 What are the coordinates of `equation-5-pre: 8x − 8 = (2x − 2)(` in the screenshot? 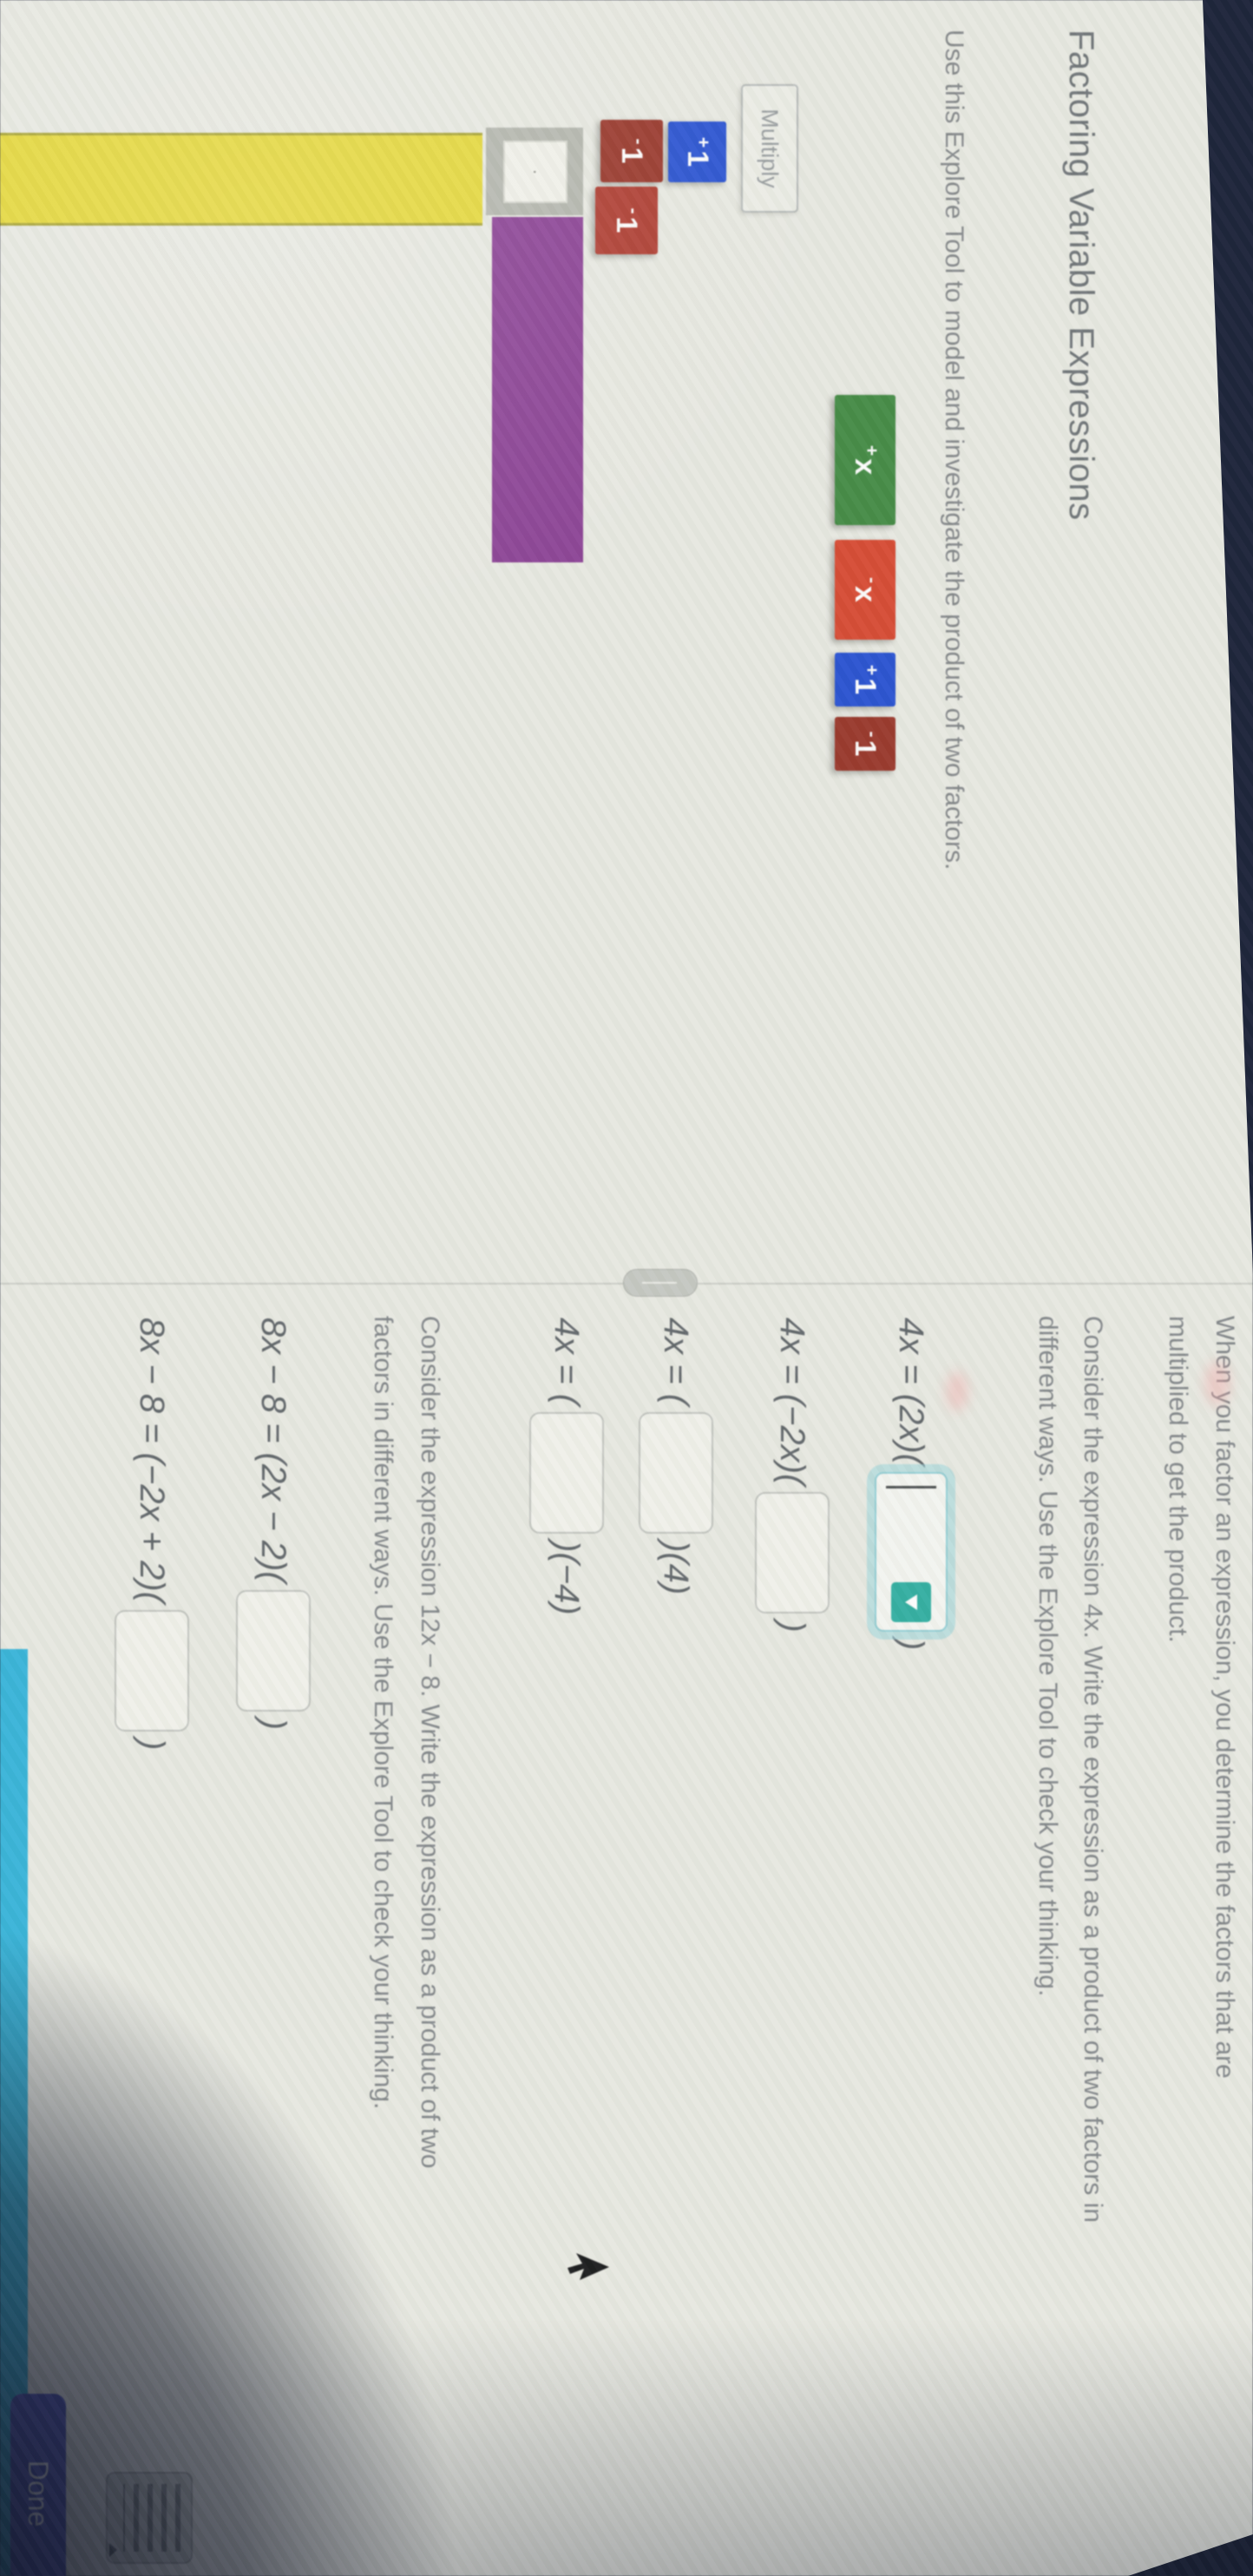 It's located at (273, 1450).